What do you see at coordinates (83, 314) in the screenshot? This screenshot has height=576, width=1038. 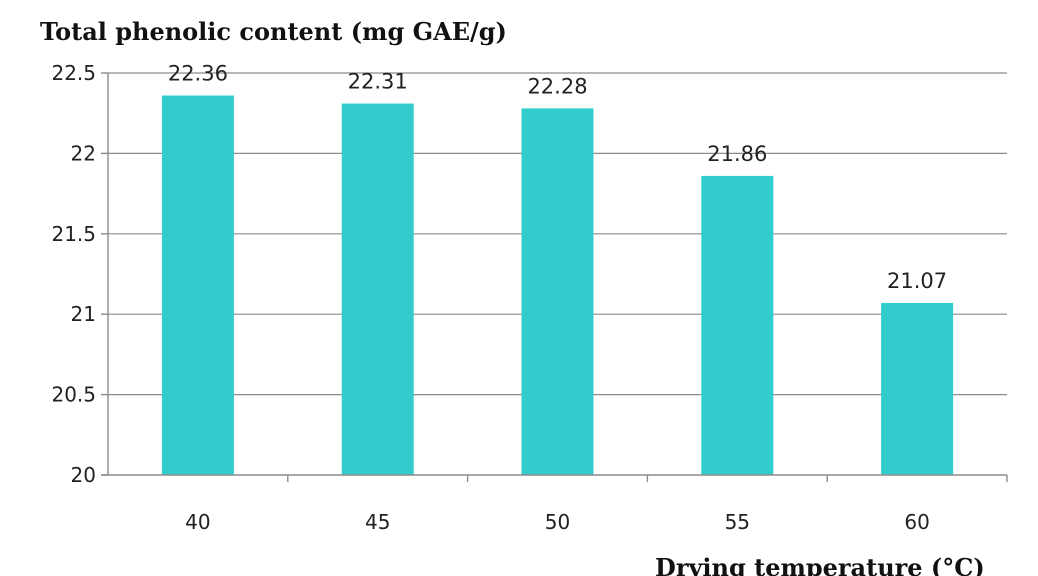 I see `y-tick-label: 21` at bounding box center [83, 314].